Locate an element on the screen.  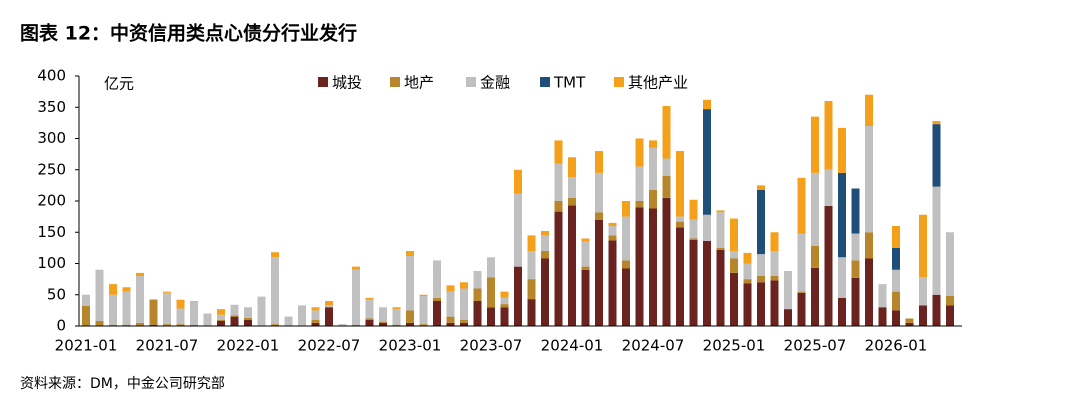
x-tick-label: 2026-01 is located at coordinates (896, 346).